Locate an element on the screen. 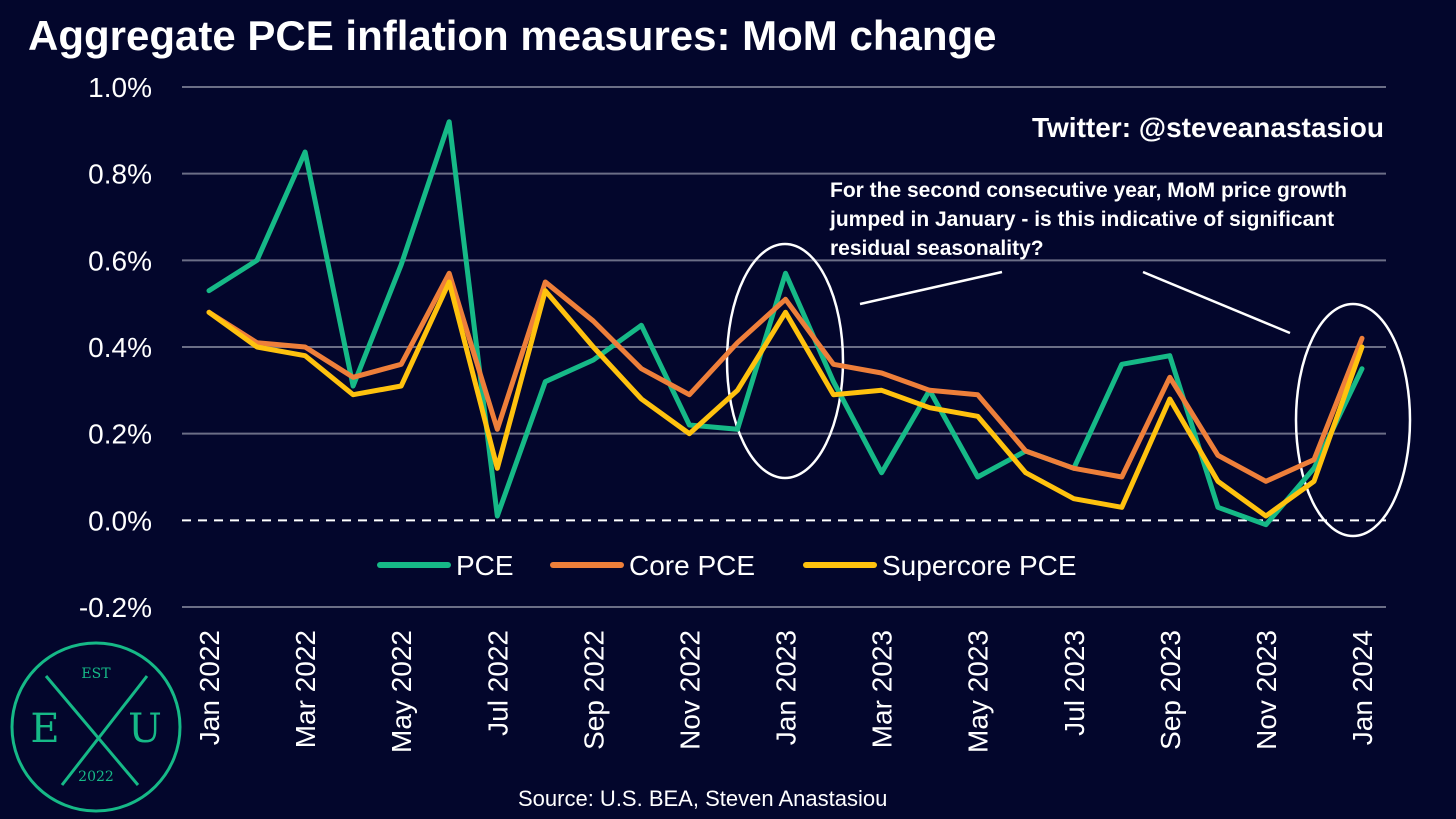  y-tick-label: 1.0% is located at coordinates (120, 87).